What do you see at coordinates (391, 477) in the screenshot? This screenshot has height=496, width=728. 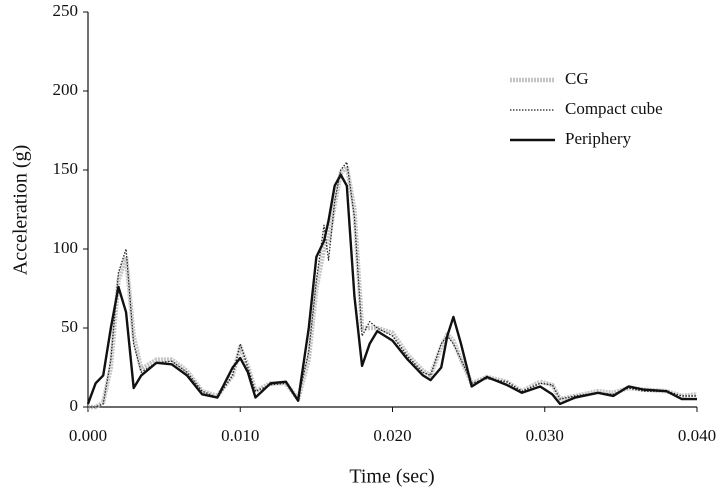 I see `x-axis-title: Time (sec)` at bounding box center [391, 477].